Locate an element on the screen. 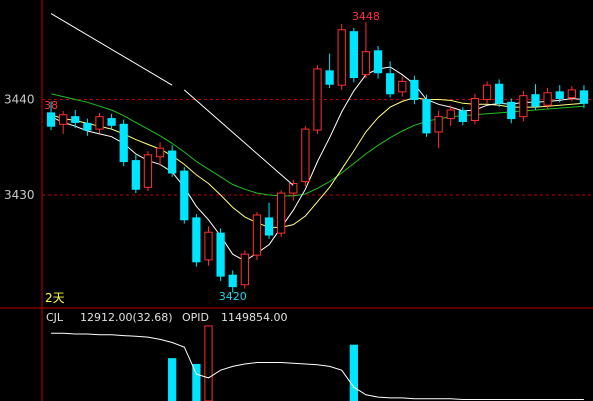 The width and height of the screenshot is (593, 401). open-interest-value: 1149854.00 is located at coordinates (254, 317).